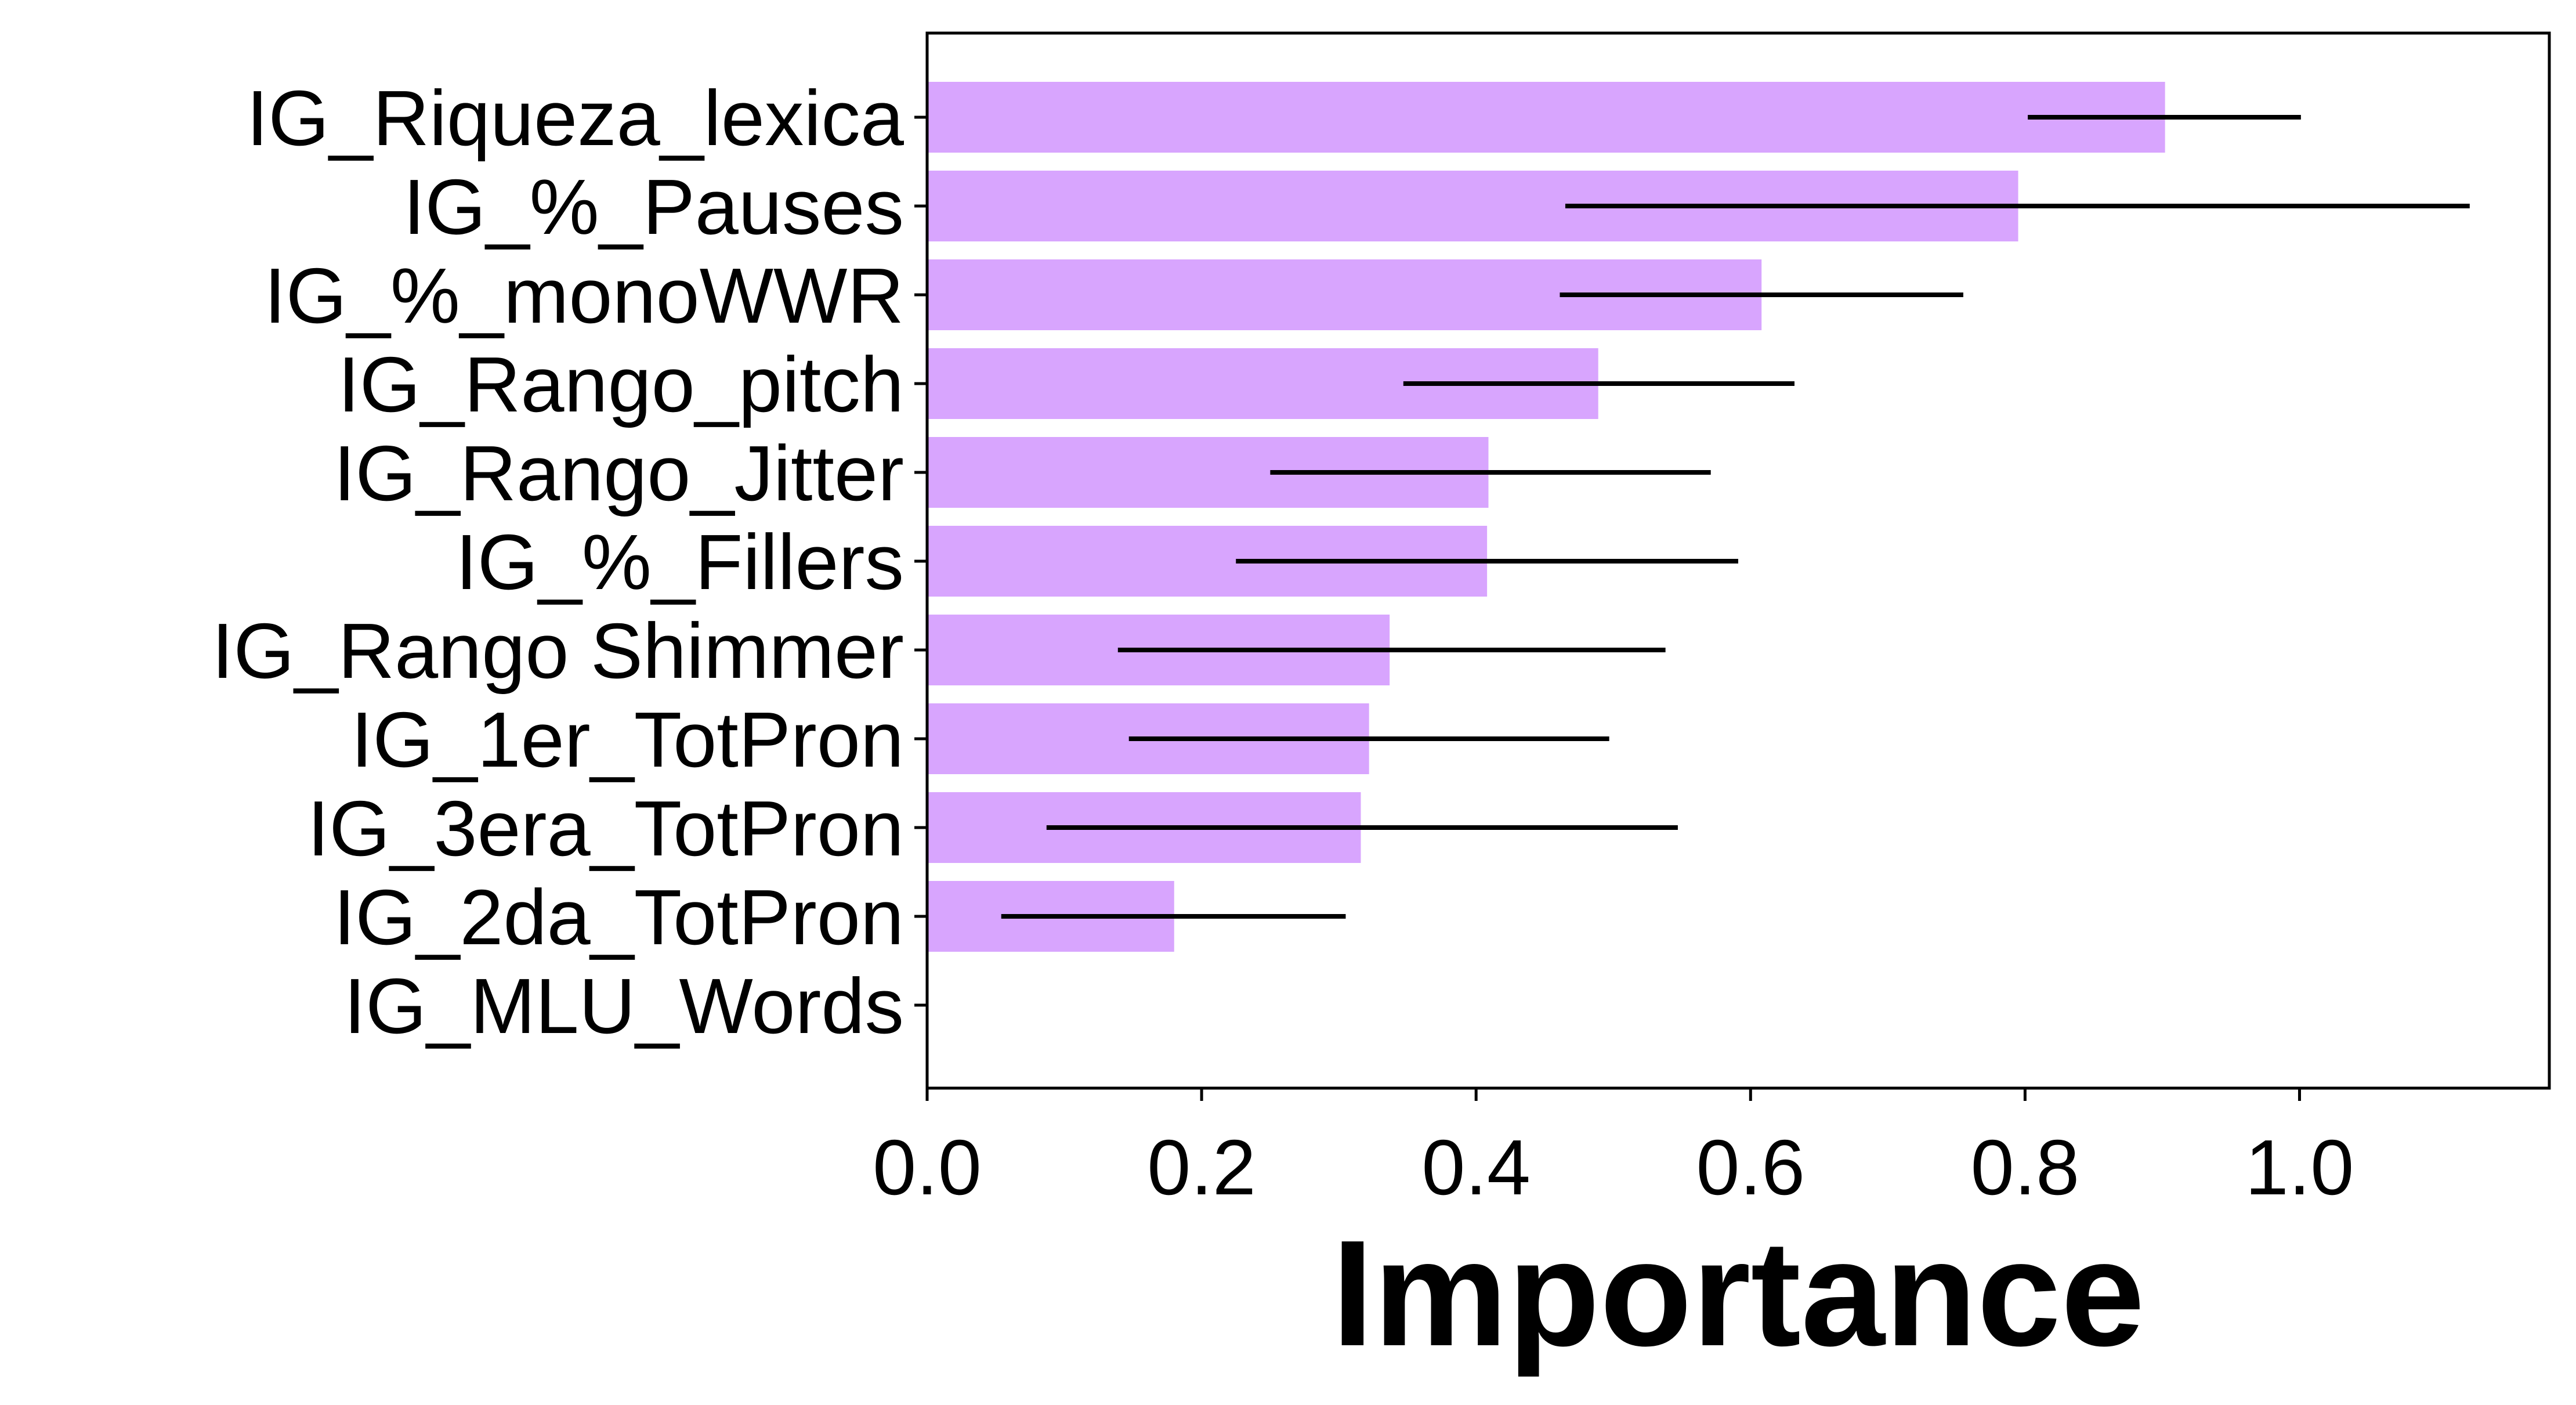 Image resolution: width=2576 pixels, height=1405 pixels. Describe the element at coordinates (619, 917) in the screenshot. I see `category-label: IG_2da_TotPron` at that location.